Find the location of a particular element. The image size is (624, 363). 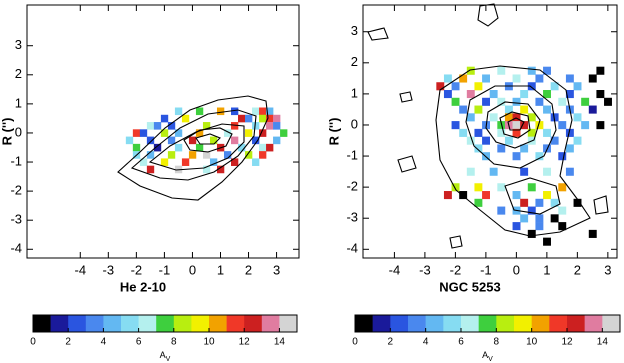

y-tick-label: 1 is located at coordinates (18, 102).